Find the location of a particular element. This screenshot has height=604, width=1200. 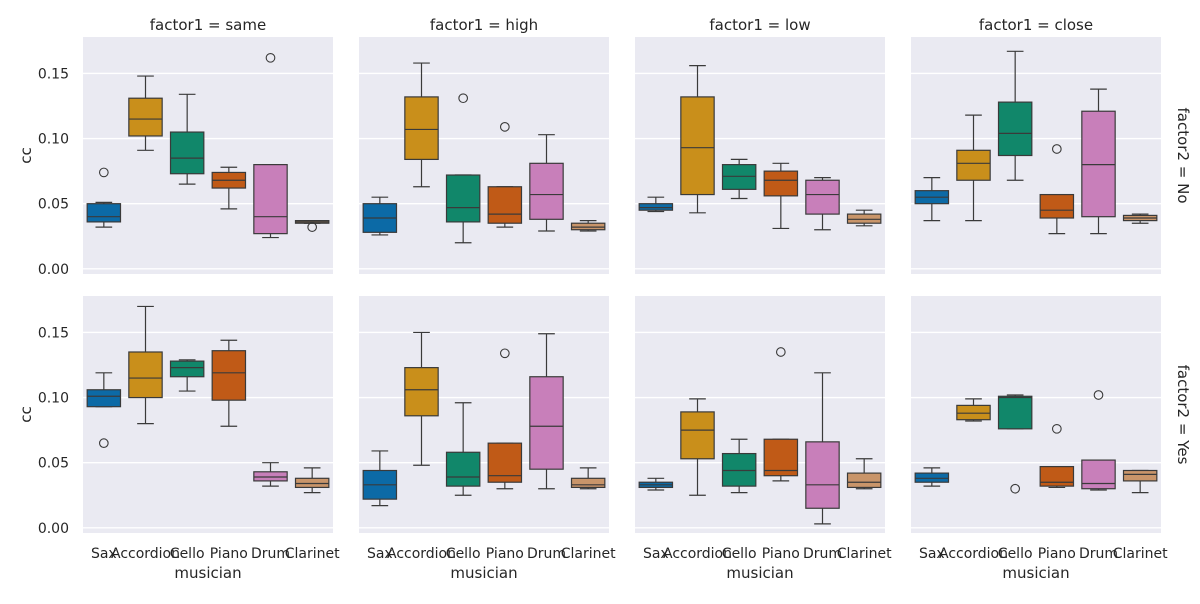

panel-title: factor1 = close is located at coordinates (1036, 25).